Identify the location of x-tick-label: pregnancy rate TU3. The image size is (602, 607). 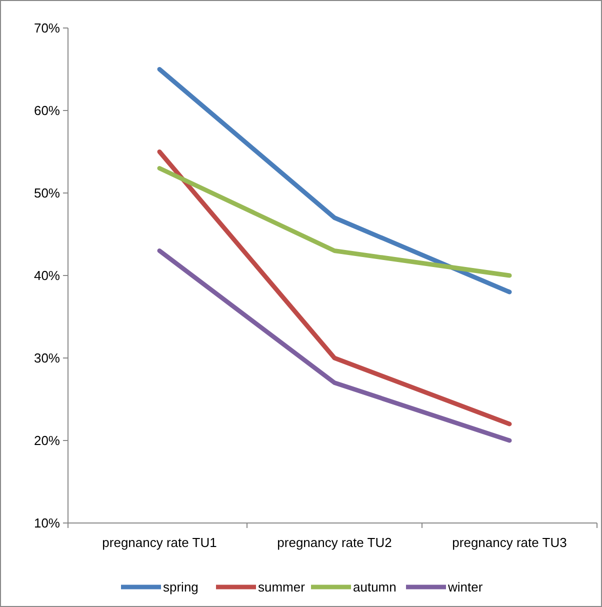
(509, 542).